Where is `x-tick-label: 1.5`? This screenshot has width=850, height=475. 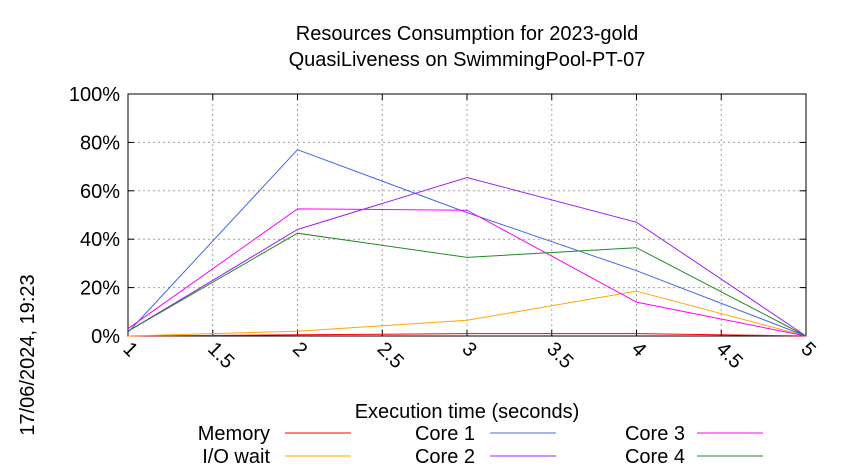
x-tick-label: 1.5 is located at coordinates (220, 355).